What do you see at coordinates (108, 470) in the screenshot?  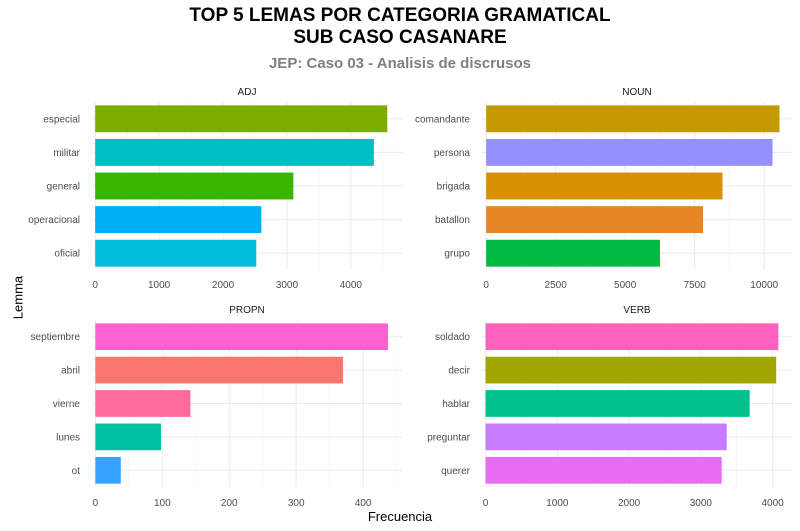 I see `bar-ot` at bounding box center [108, 470].